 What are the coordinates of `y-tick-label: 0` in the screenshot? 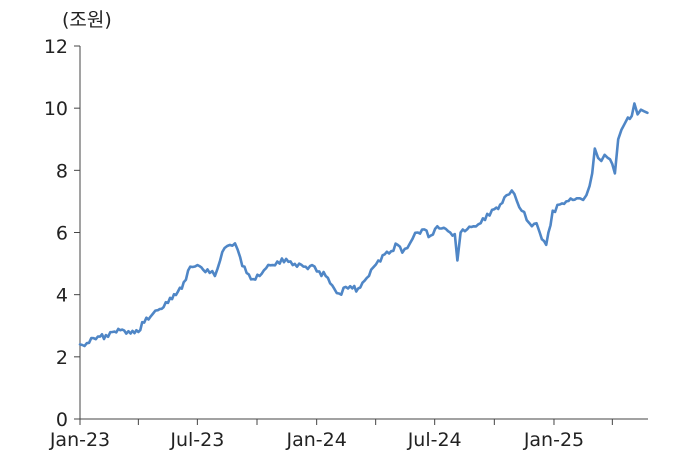 It's located at (62, 420).